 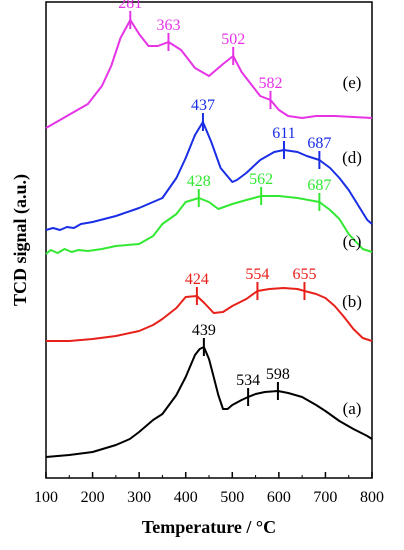 What do you see at coordinates (20, 240) in the screenshot?
I see `y-axis-title: TCD signal (a.u.)` at bounding box center [20, 240].